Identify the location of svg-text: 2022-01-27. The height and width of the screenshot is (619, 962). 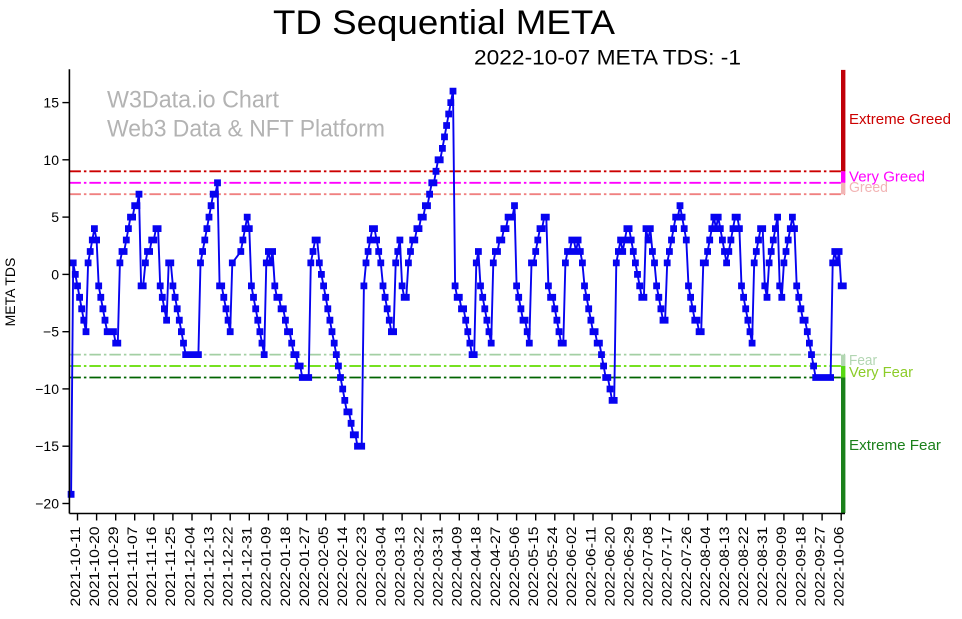
(304, 566).